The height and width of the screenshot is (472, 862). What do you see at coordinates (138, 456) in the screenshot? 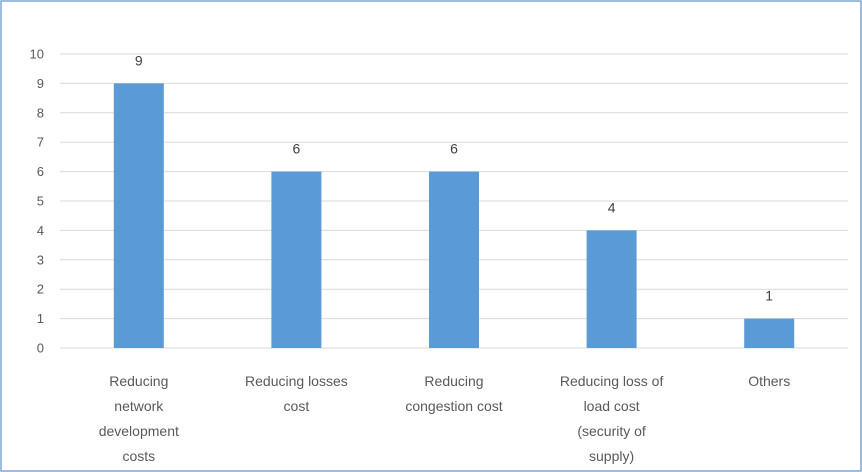
I see `x-category-label: costs` at bounding box center [138, 456].